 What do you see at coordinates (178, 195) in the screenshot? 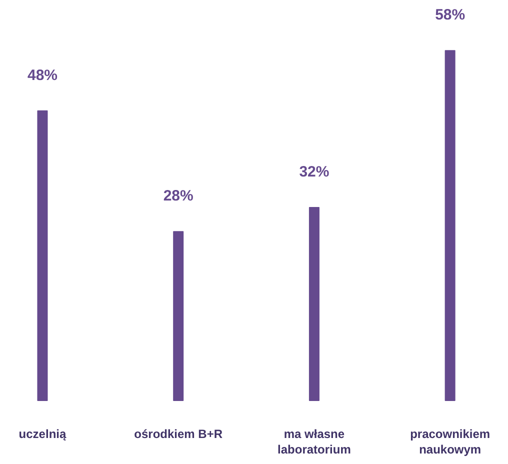
I see `data-label: 28%` at bounding box center [178, 195].